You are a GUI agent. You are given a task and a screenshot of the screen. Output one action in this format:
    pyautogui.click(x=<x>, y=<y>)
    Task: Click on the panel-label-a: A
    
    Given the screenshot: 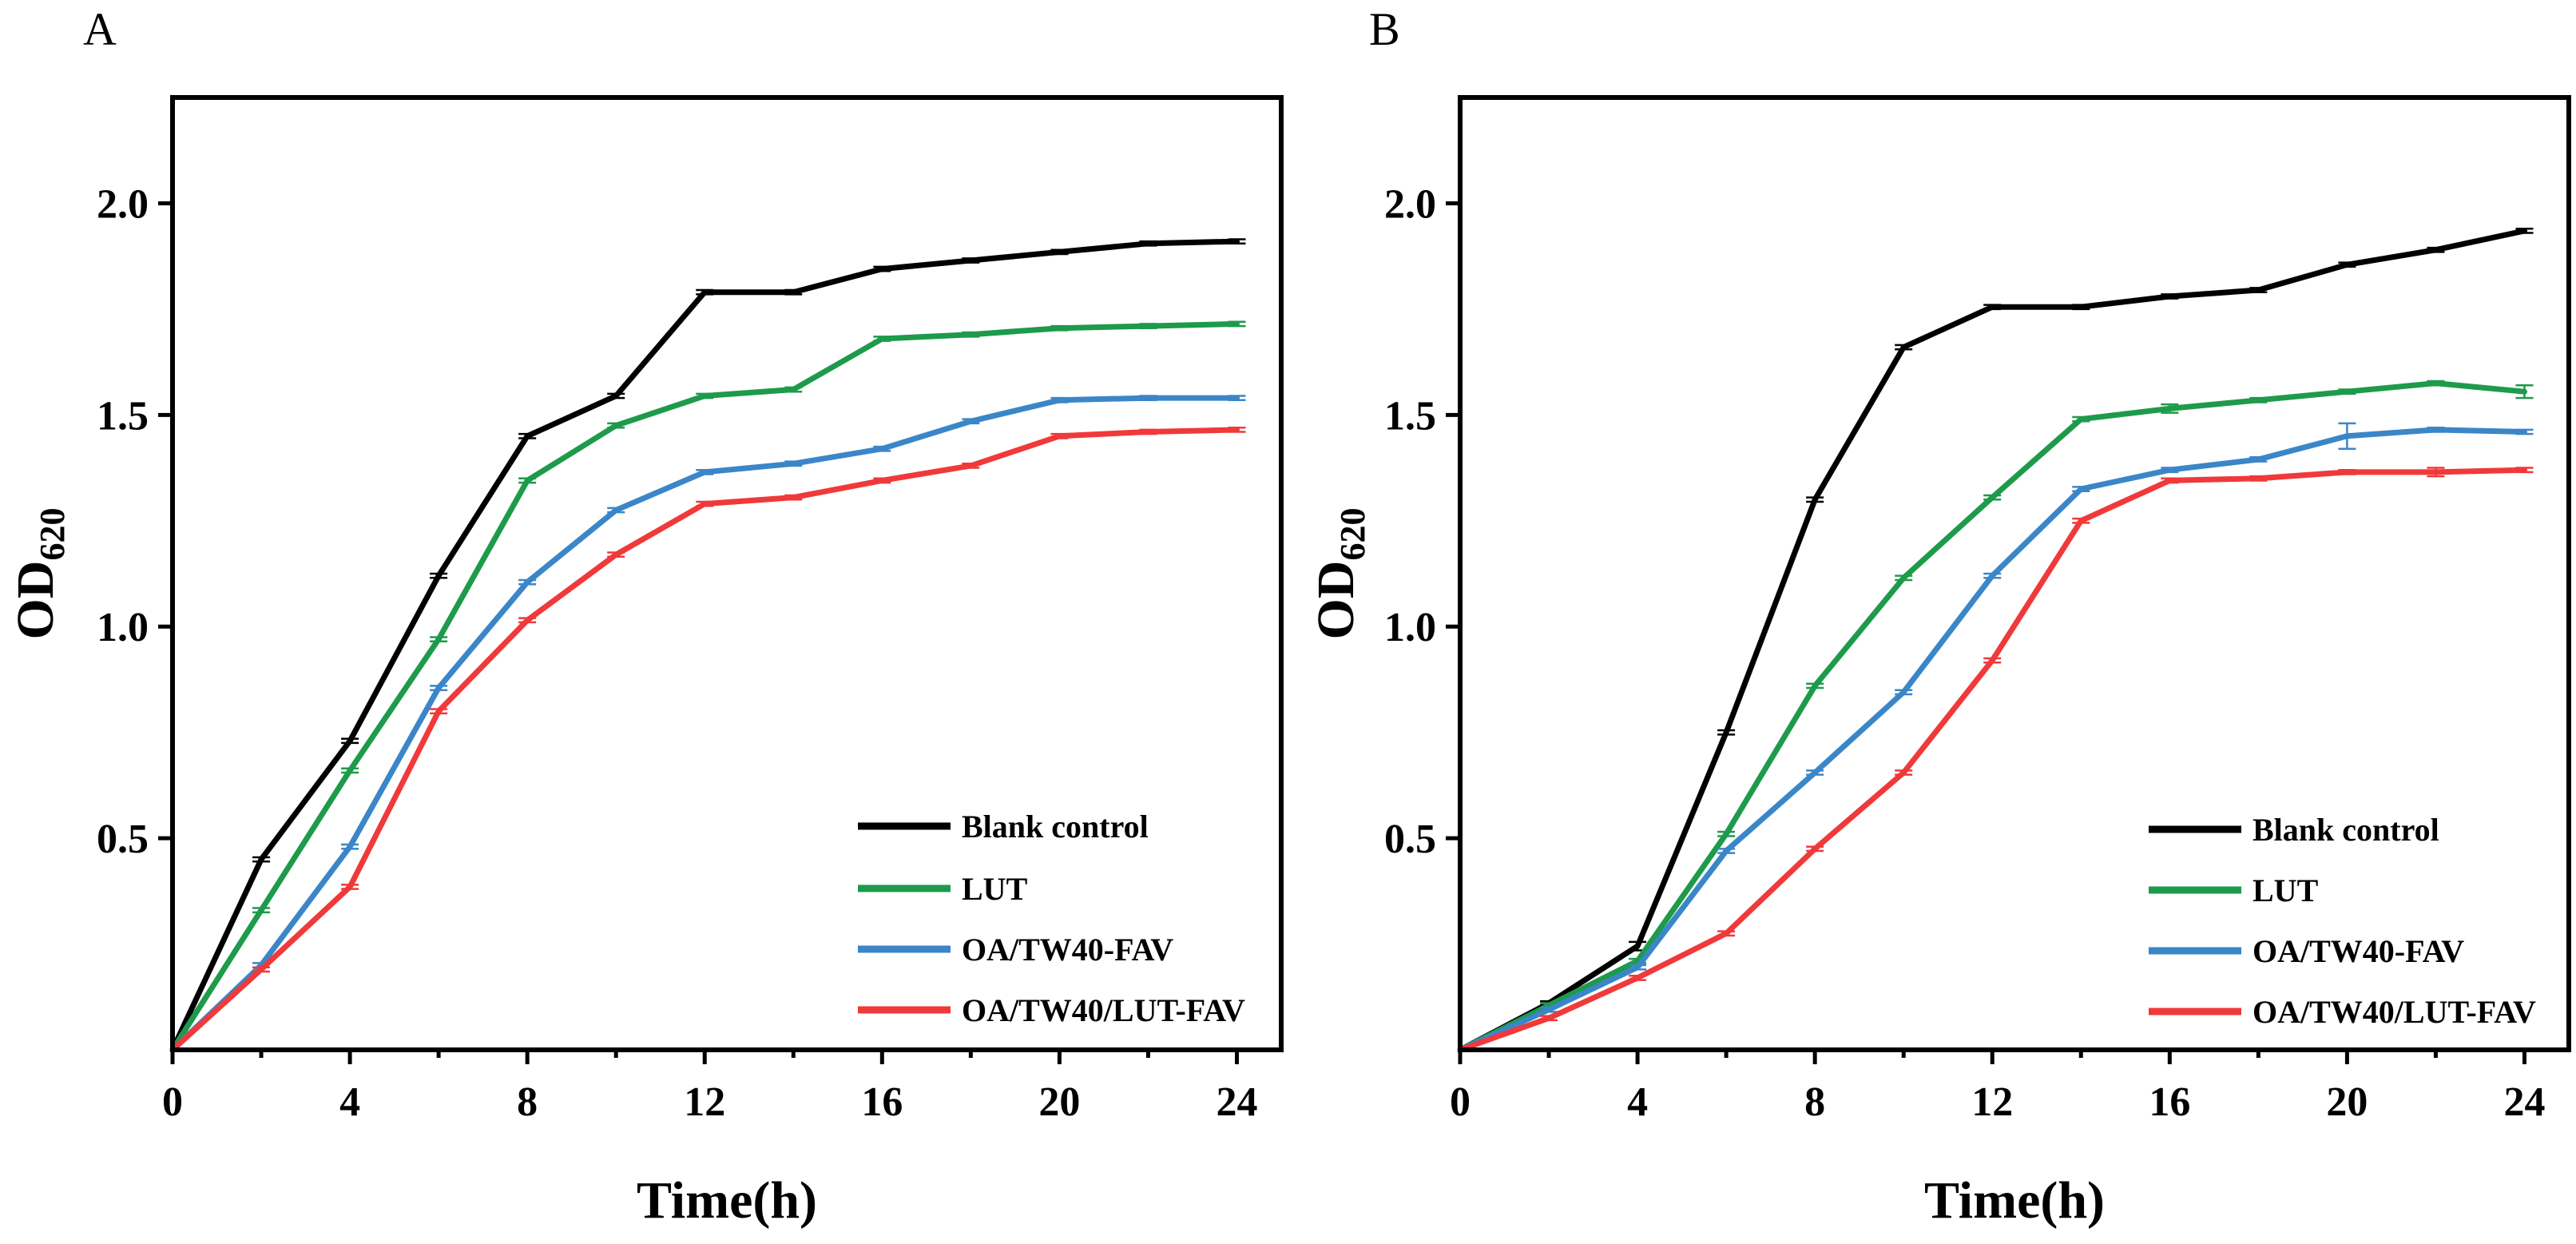 What is the action you would take?
    pyautogui.click(x=100, y=29)
    